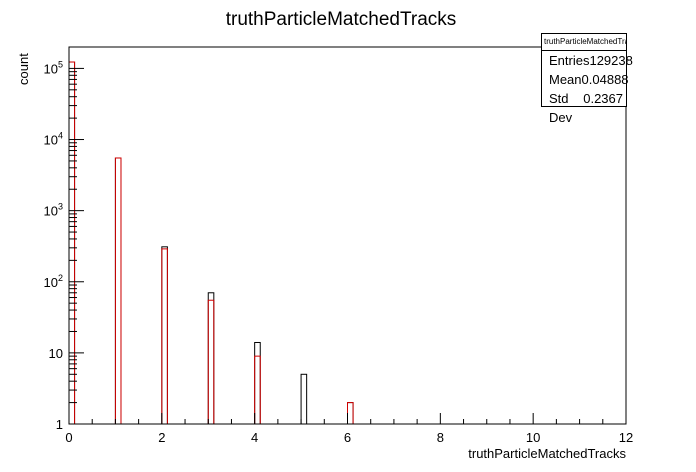 The height and width of the screenshot is (472, 696). Describe the element at coordinates (440, 437) in the screenshot. I see `x-tick-label: 8` at that location.